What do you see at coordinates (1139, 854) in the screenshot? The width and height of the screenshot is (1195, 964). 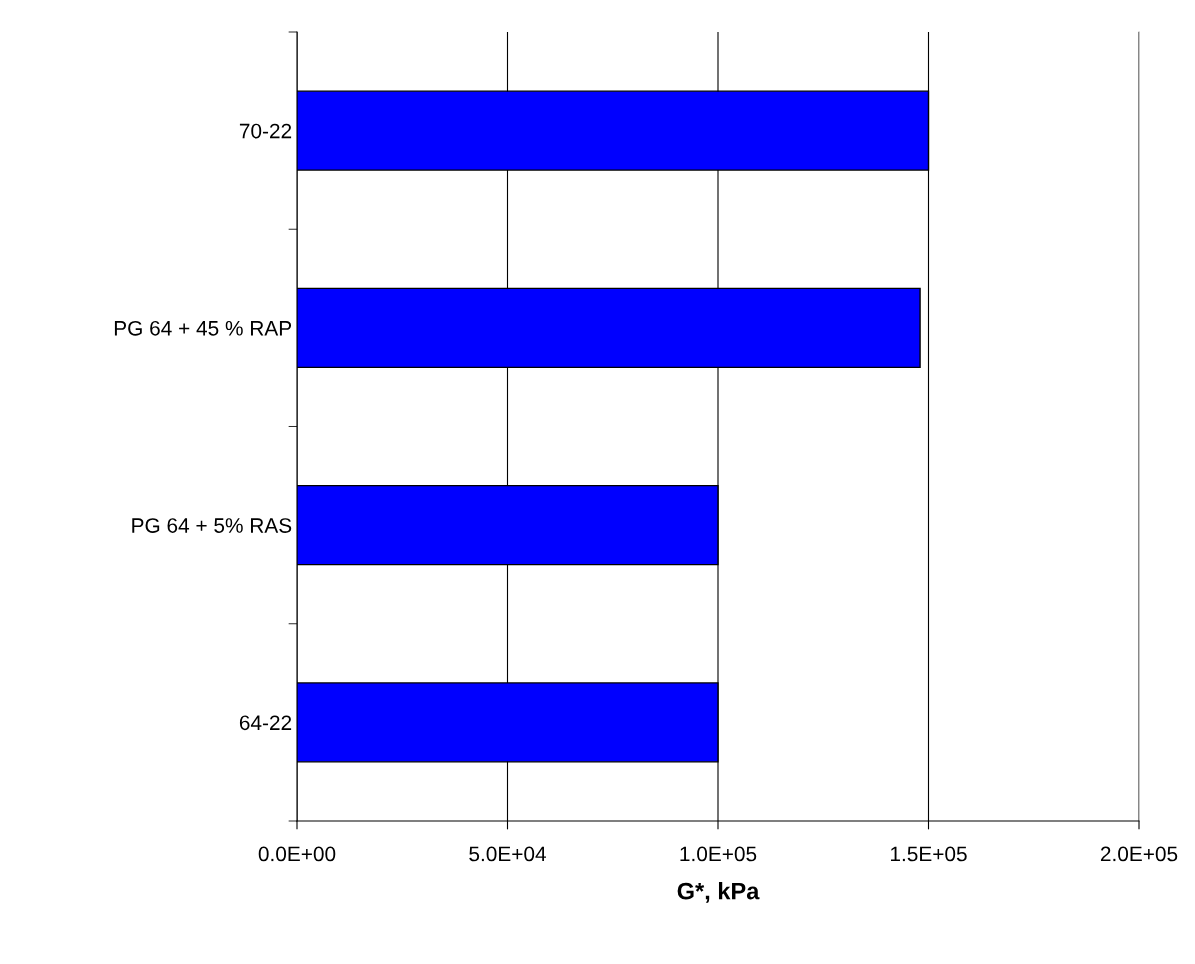 I see `x-tick-label: 2.0E+05` at bounding box center [1139, 854].